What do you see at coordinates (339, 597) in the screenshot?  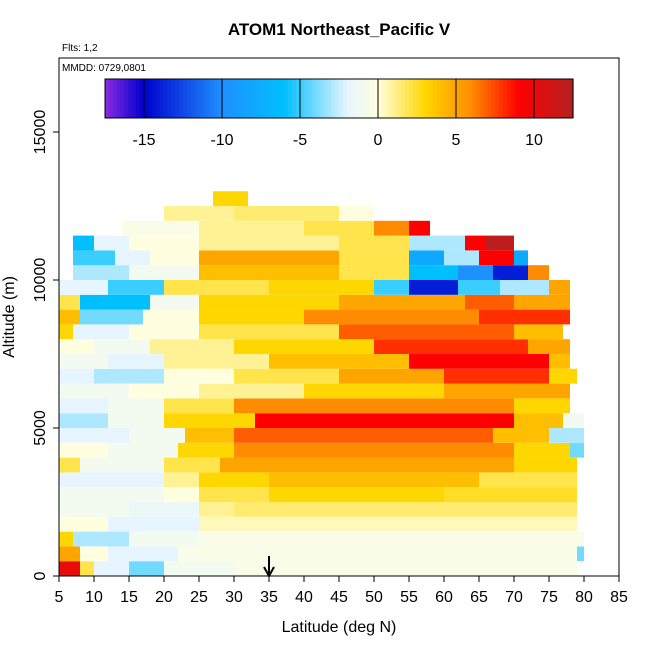 I see `x-tick-label: 45` at bounding box center [339, 597].